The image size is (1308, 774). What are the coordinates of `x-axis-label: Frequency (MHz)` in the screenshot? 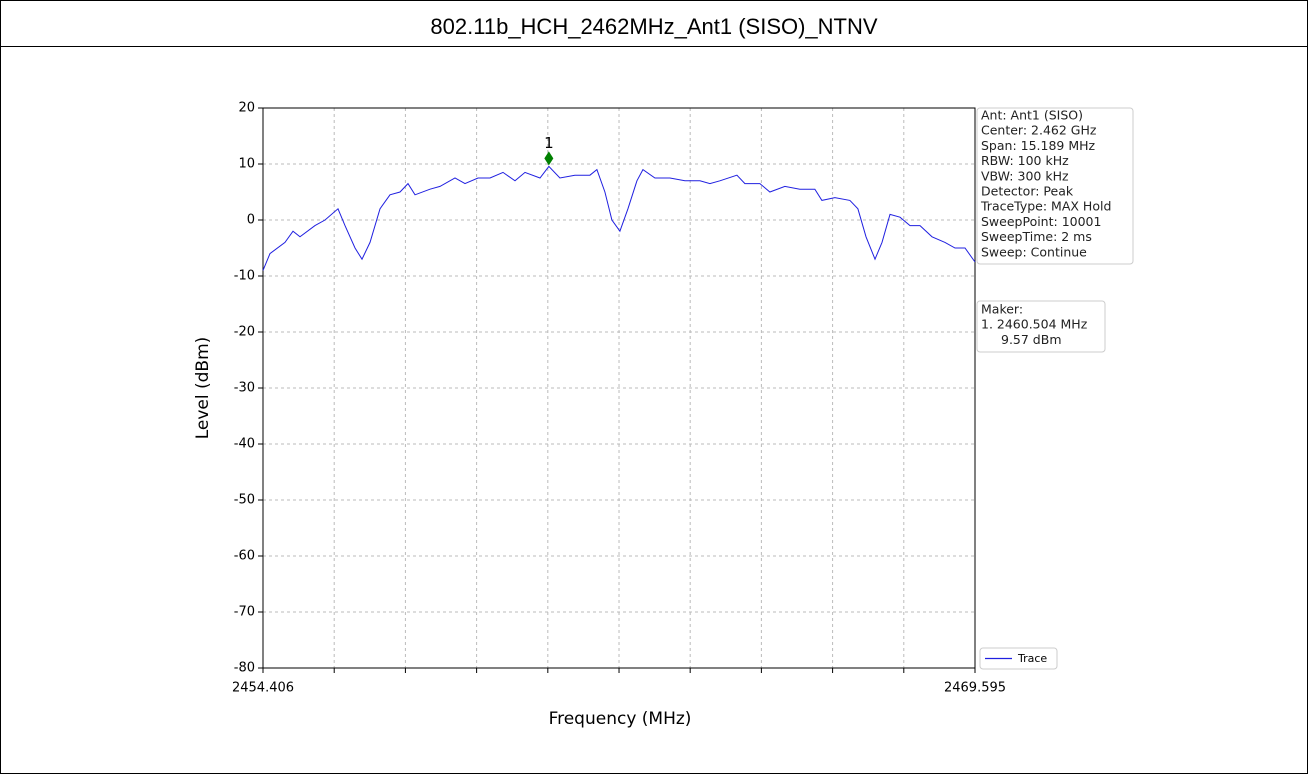 It's located at (620, 719).